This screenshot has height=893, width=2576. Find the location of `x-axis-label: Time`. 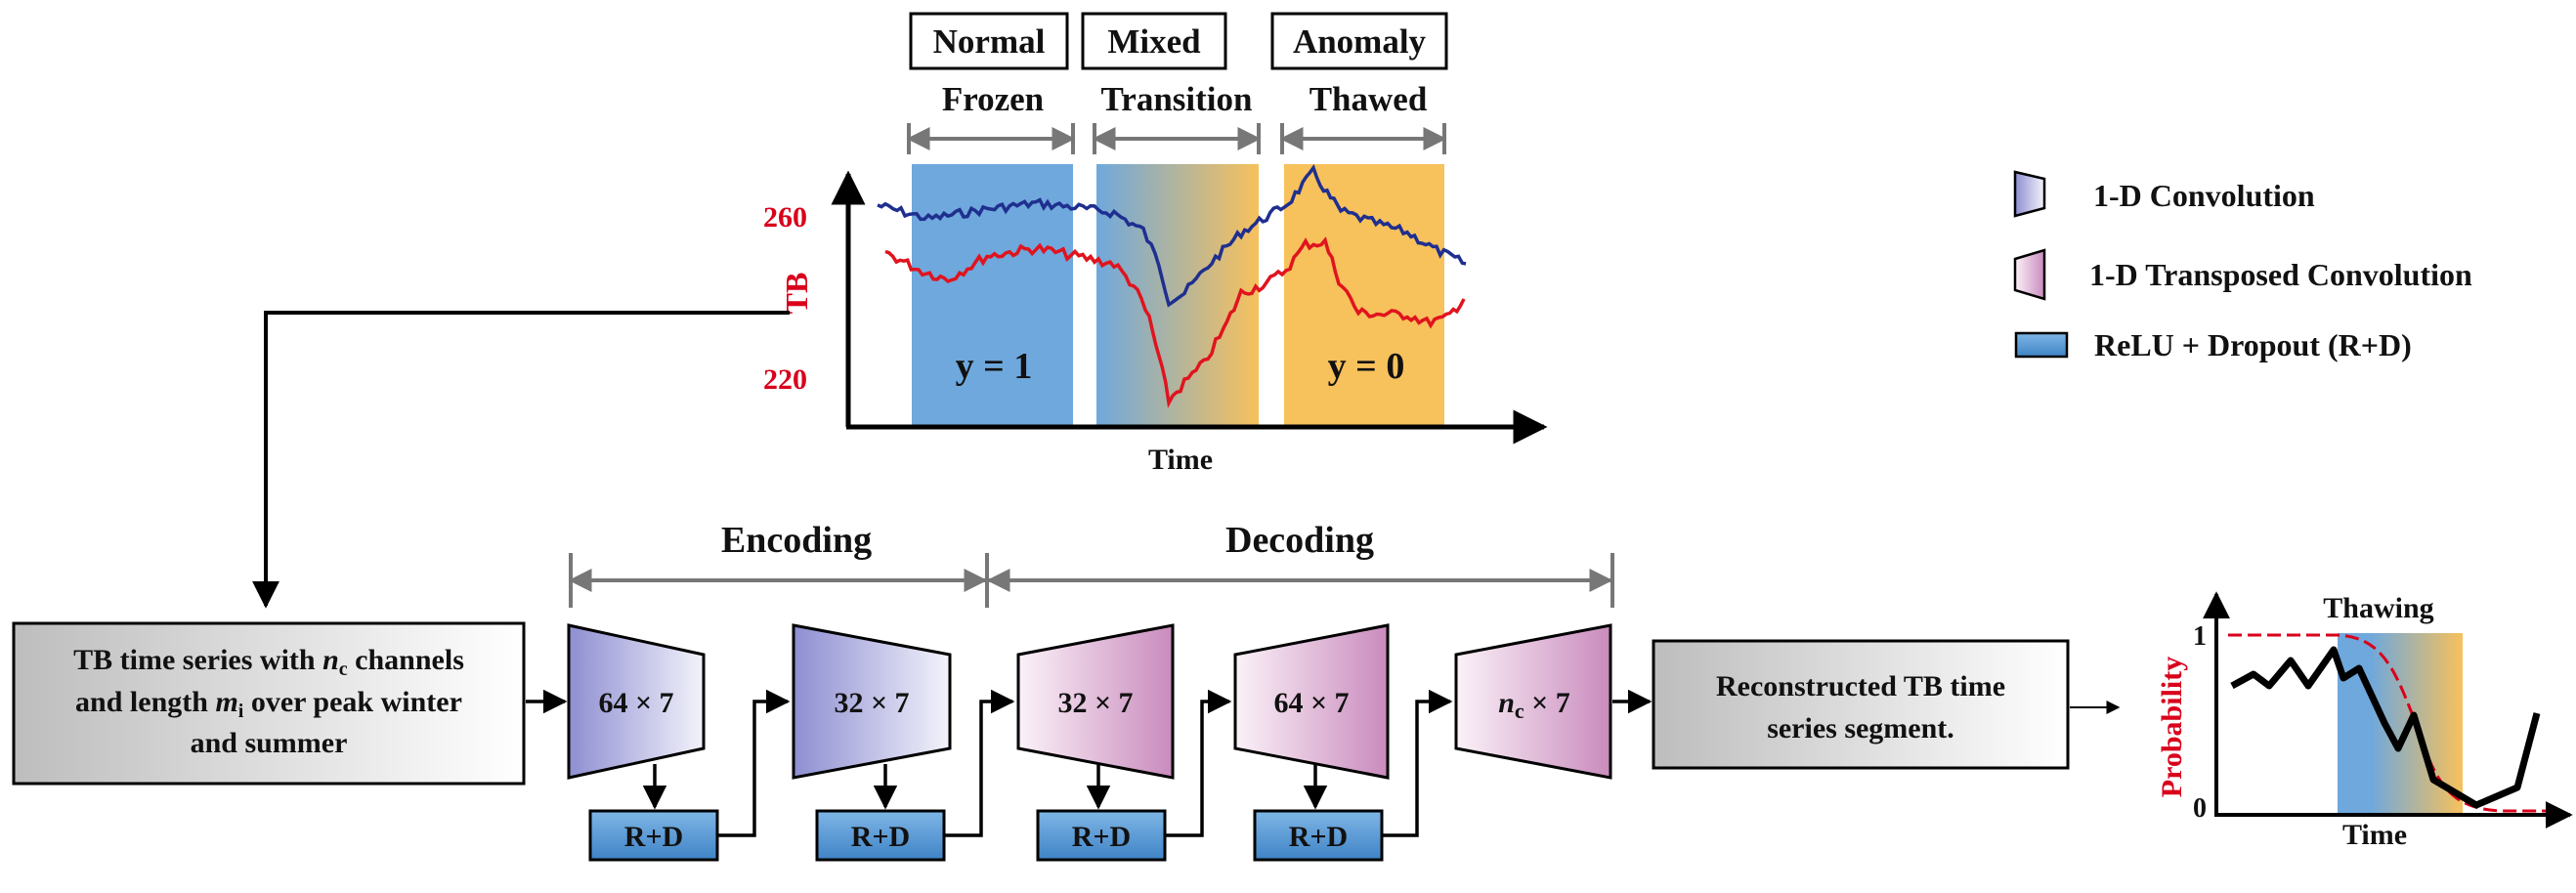

x-axis-label: Time is located at coordinates (1180, 460).